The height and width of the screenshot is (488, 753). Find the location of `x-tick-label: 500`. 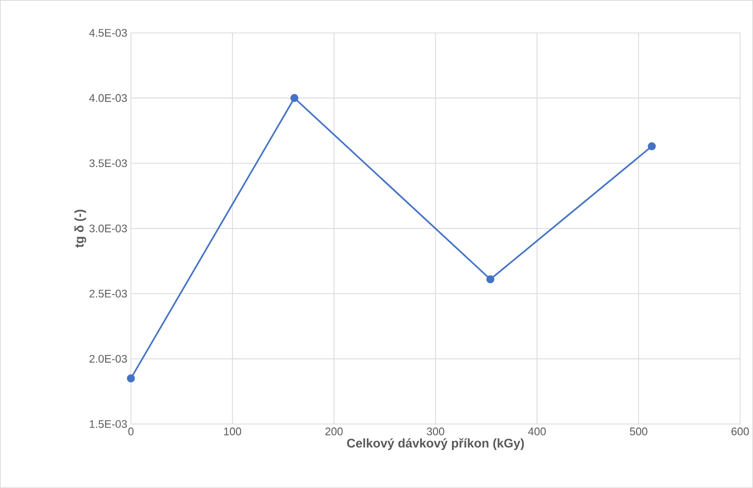

x-tick-label: 500 is located at coordinates (639, 432).